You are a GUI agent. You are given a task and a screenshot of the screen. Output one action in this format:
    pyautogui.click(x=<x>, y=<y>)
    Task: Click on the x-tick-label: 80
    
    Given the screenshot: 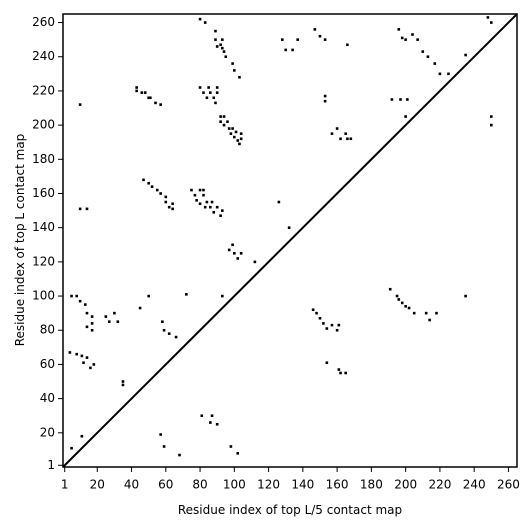 What is the action you would take?
    pyautogui.click(x=199, y=485)
    